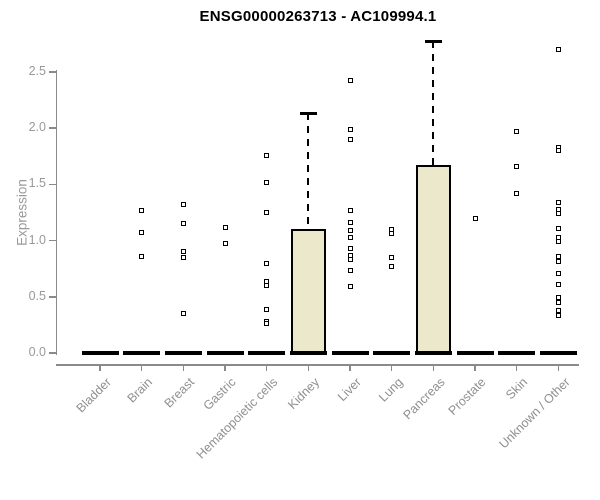 The width and height of the screenshot is (600, 500). What do you see at coordinates (424, 399) in the screenshot?
I see `x-tick-label: Pancreas` at bounding box center [424, 399].